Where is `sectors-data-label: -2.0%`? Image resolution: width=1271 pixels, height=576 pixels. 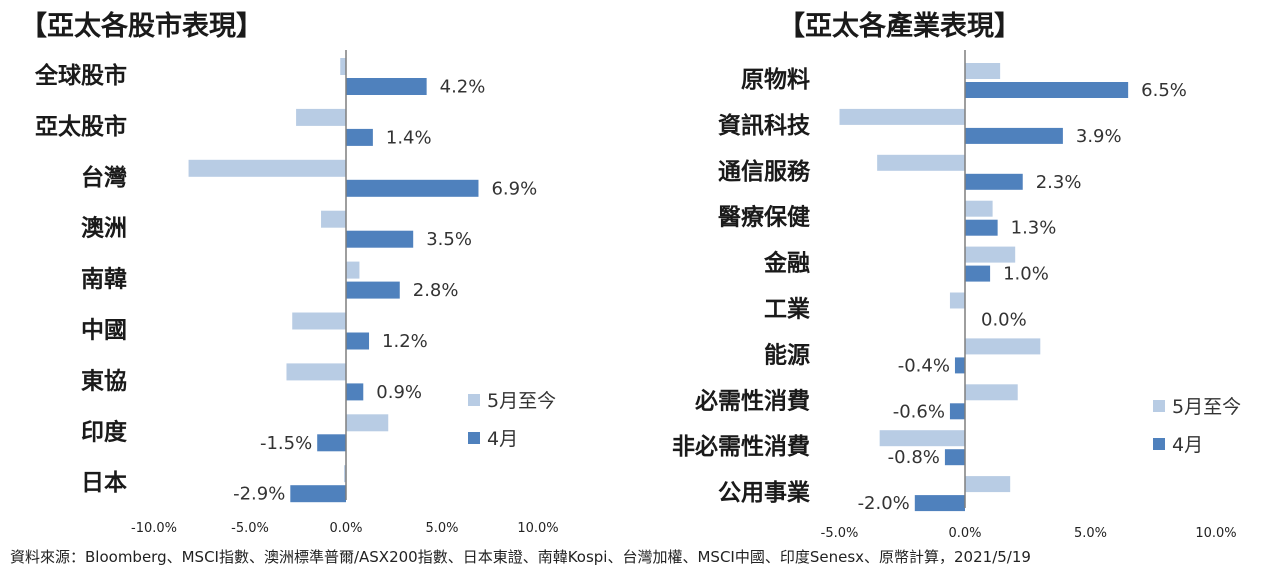 sectors-data-label: -2.0% is located at coordinates (884, 503).